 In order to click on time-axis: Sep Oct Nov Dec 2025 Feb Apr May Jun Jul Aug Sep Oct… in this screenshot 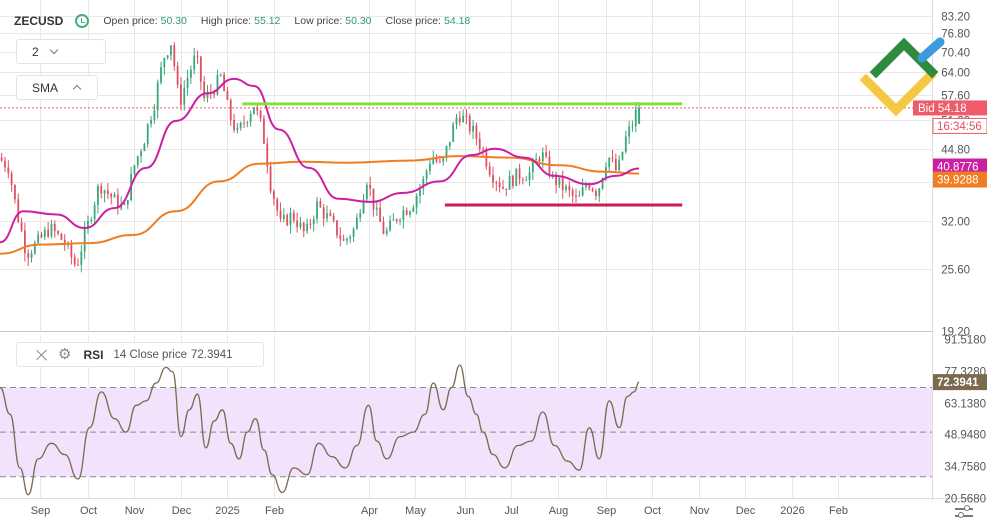, I will do `click(439, 511)`.